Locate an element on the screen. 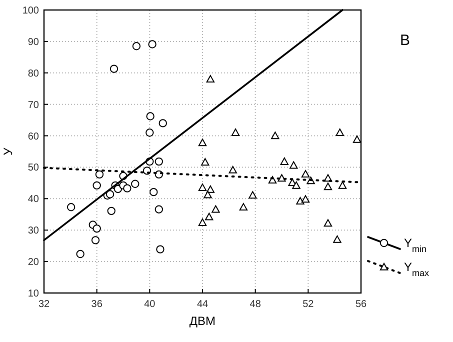 The height and width of the screenshot is (342, 453). x-tick-label: 48 is located at coordinates (256, 304).